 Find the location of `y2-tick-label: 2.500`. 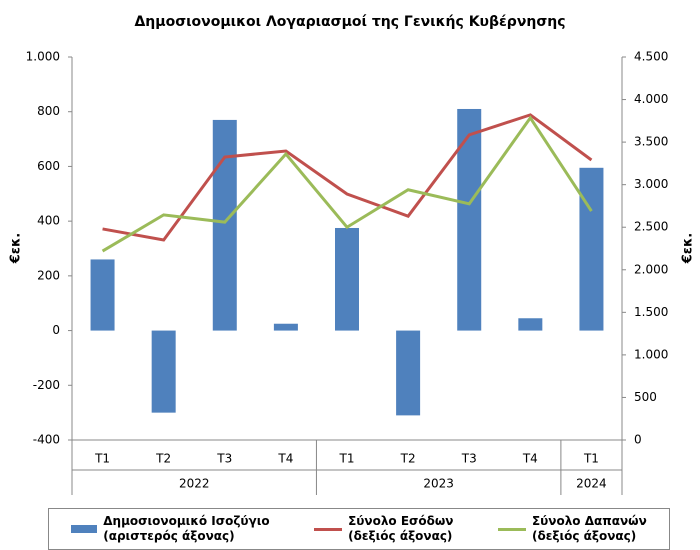

y2-tick-label: 2.500 is located at coordinates (651, 227).